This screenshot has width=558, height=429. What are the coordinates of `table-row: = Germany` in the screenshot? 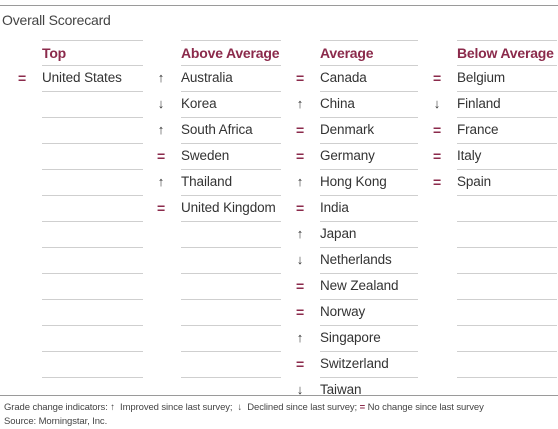 It's located at (357, 156).